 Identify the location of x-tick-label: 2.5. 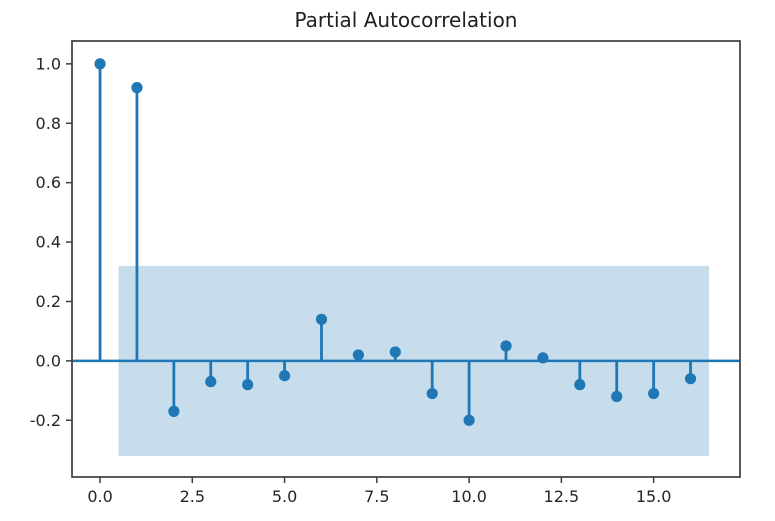
(192, 496).